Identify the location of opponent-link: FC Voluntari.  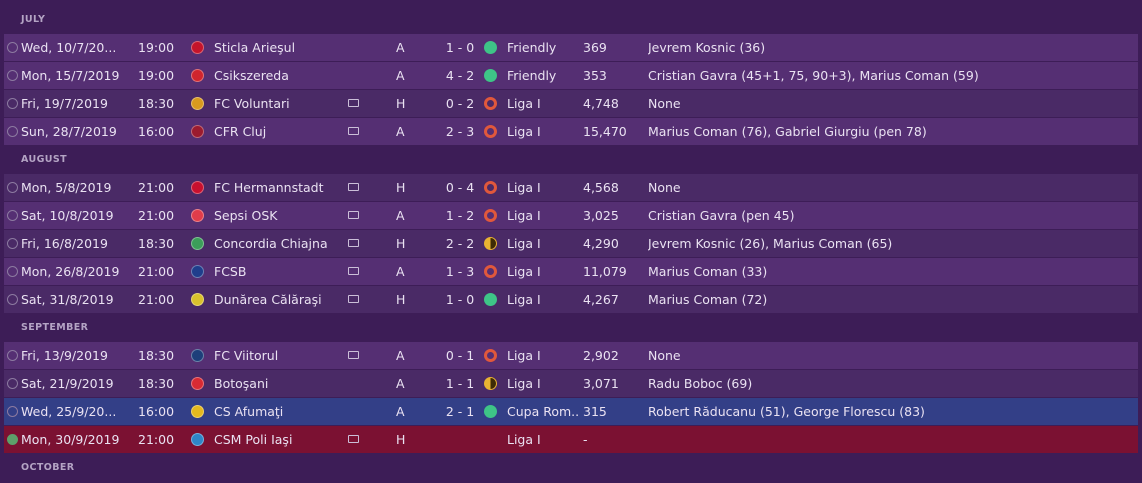
(252, 103).